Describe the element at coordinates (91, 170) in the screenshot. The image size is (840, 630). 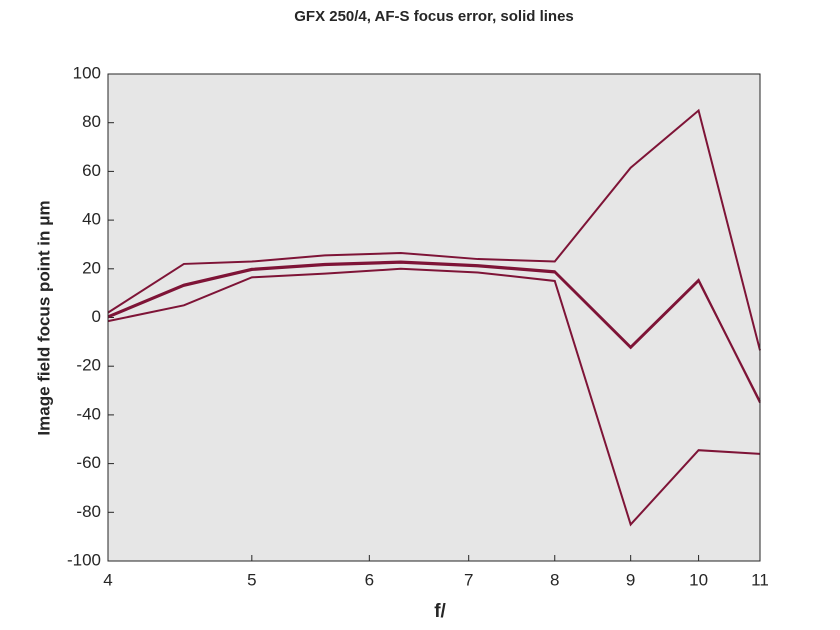
I see `y-tick-label: 60` at that location.